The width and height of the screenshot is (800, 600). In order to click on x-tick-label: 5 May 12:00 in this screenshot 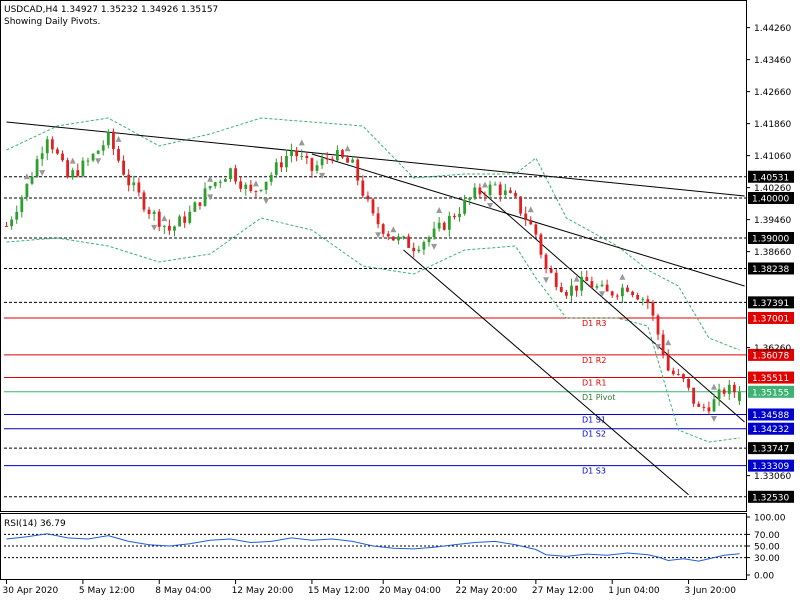, I will do `click(107, 591)`.